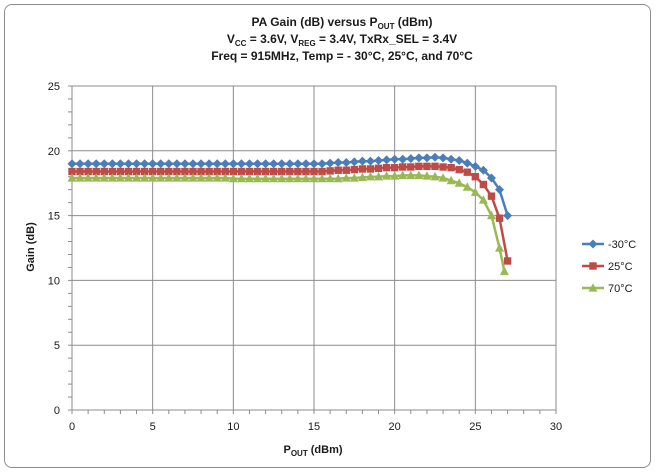 Image resolution: width=657 pixels, height=474 pixels. I want to click on title-line-1: PA Gain (dB) versus POUT (dBm), so click(342, 23).